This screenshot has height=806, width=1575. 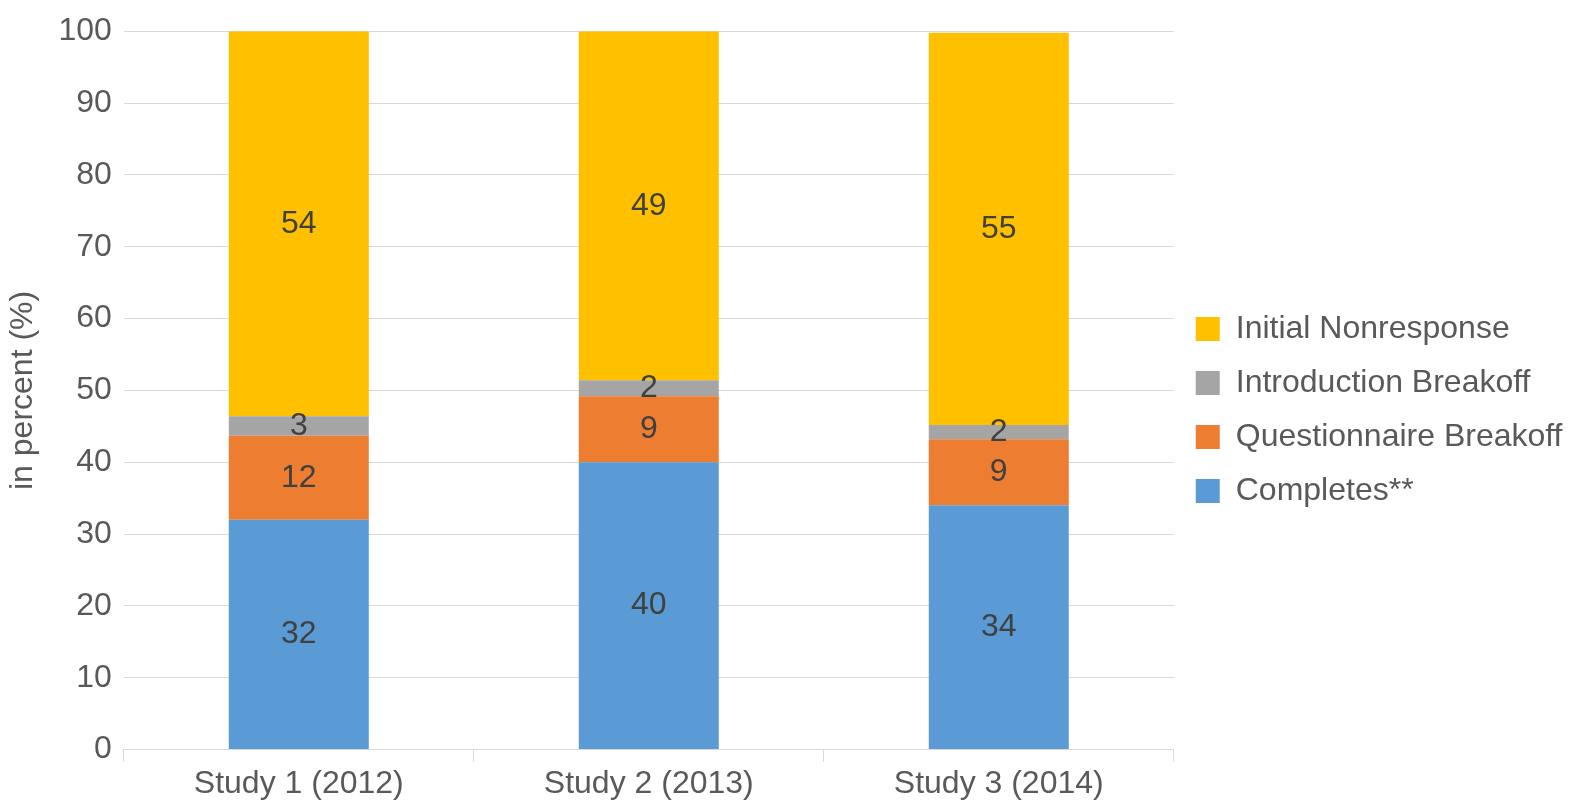 I want to click on y-tick-label: 40, so click(x=94, y=460).